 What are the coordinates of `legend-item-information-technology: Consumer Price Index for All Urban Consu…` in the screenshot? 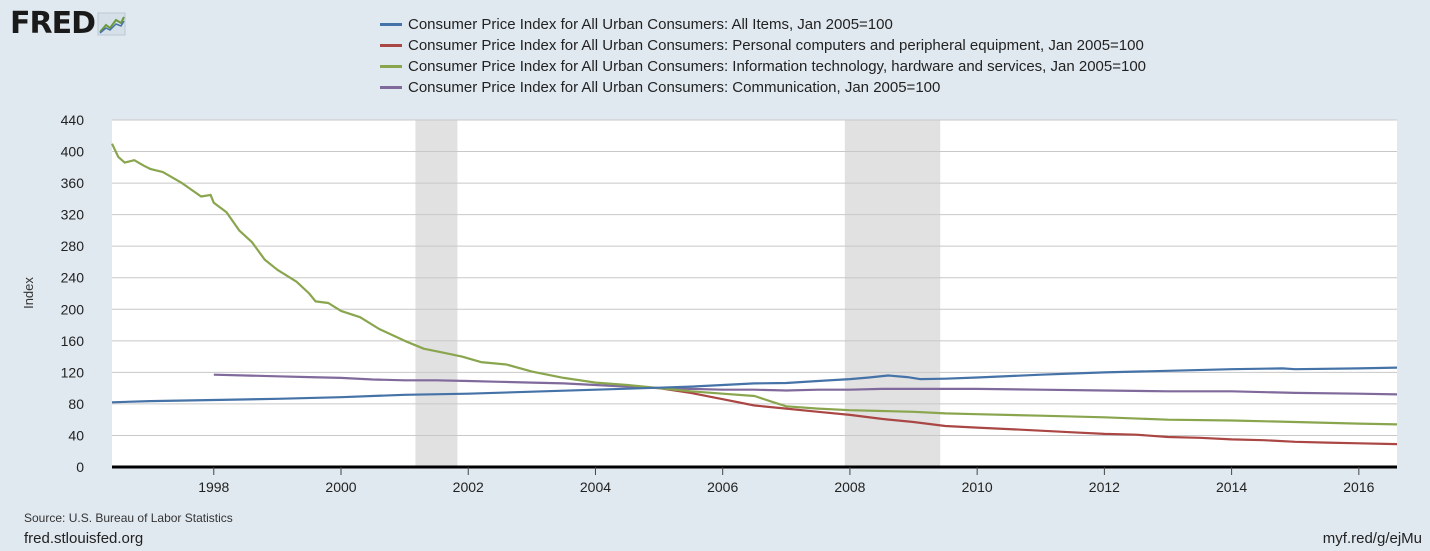 It's located at (763, 66).